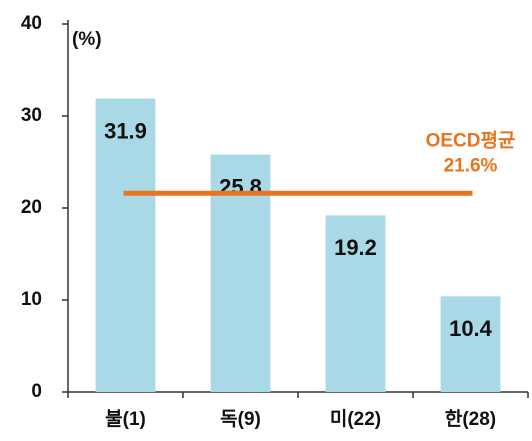 This screenshot has height=441, width=532. What do you see at coordinates (470, 419) in the screenshot?
I see `x-tick-label: 한(28)` at bounding box center [470, 419].